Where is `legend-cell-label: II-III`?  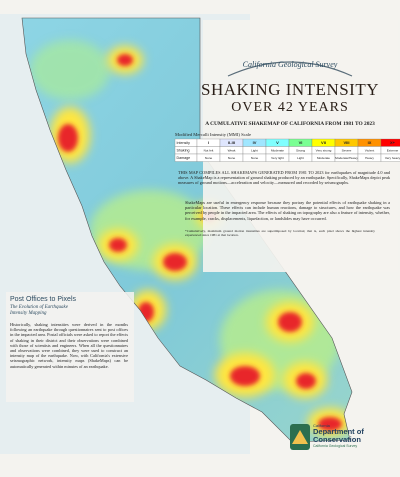 legend-cell-label: II-III is located at coordinates (231, 142).